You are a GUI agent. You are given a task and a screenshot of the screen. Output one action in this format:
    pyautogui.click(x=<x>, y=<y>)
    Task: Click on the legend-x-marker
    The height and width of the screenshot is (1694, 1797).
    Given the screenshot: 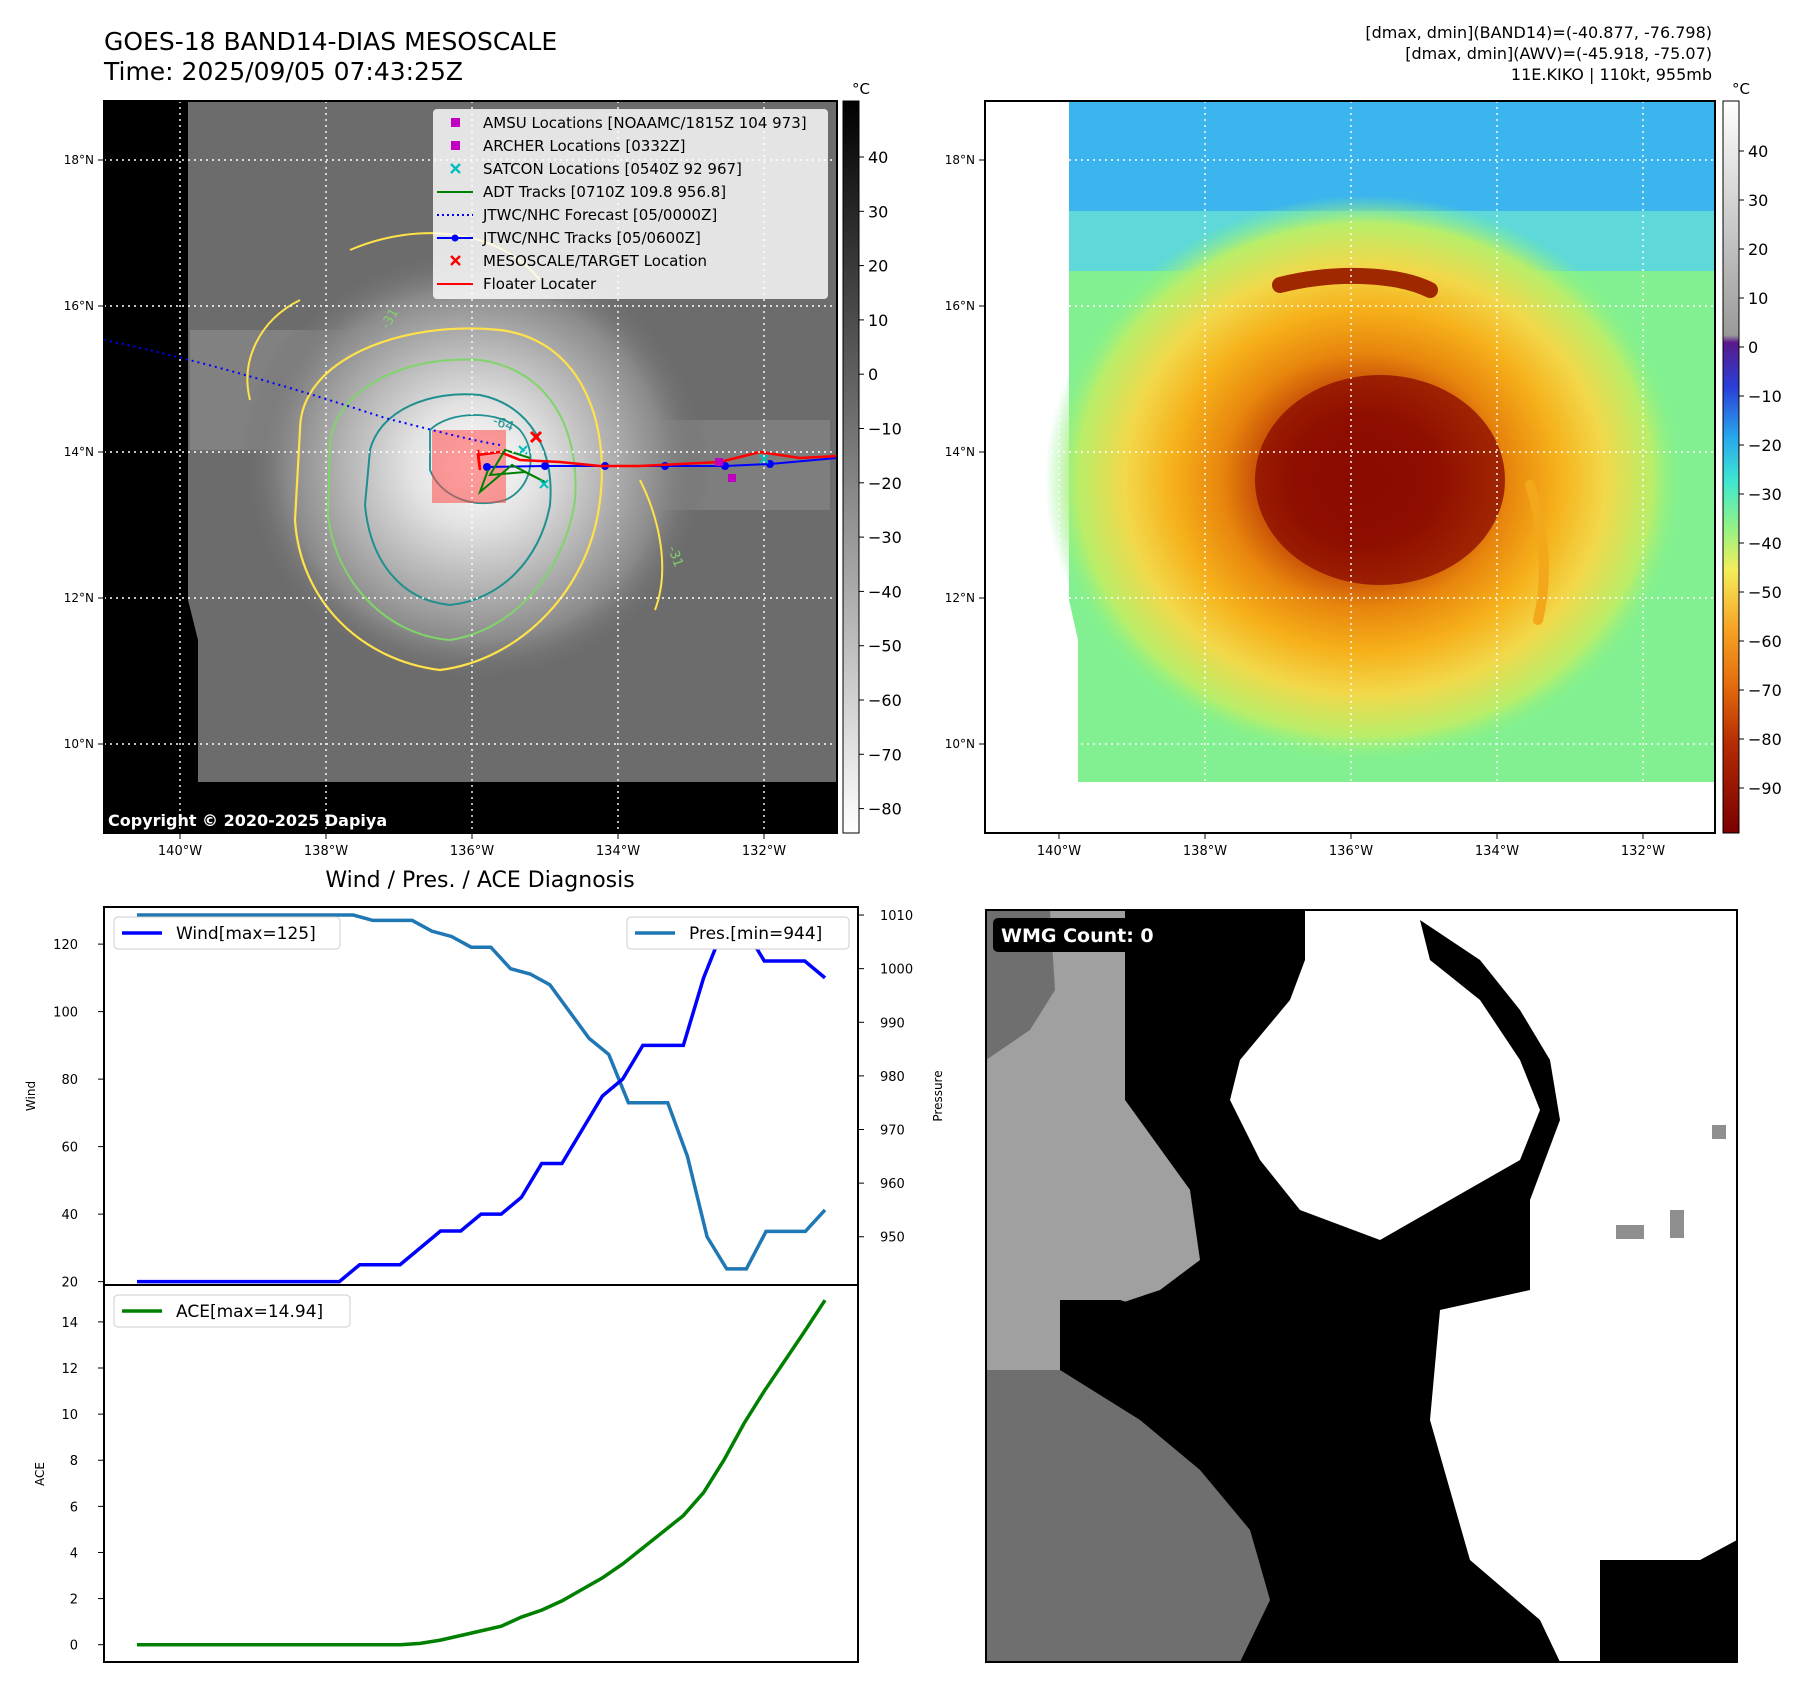 What is the action you would take?
    pyautogui.click(x=455, y=168)
    